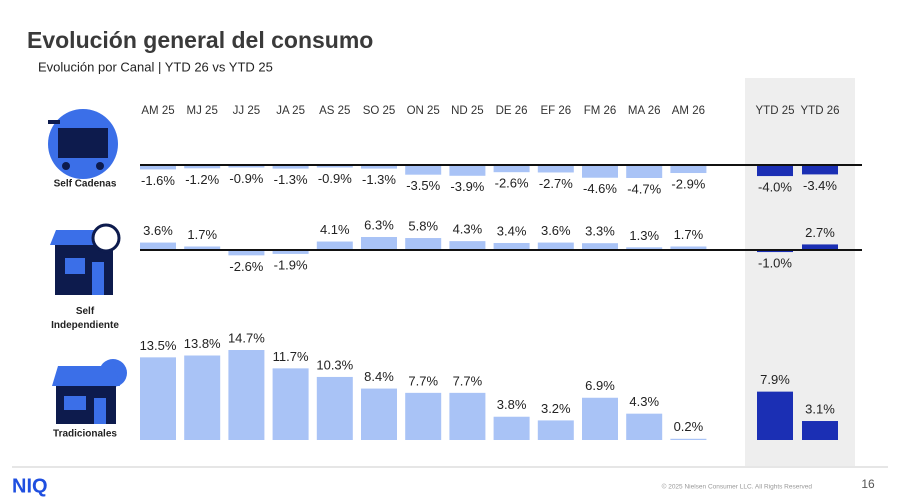 This screenshot has height=497, width=900. I want to click on category-label: ND 25, so click(467, 111).